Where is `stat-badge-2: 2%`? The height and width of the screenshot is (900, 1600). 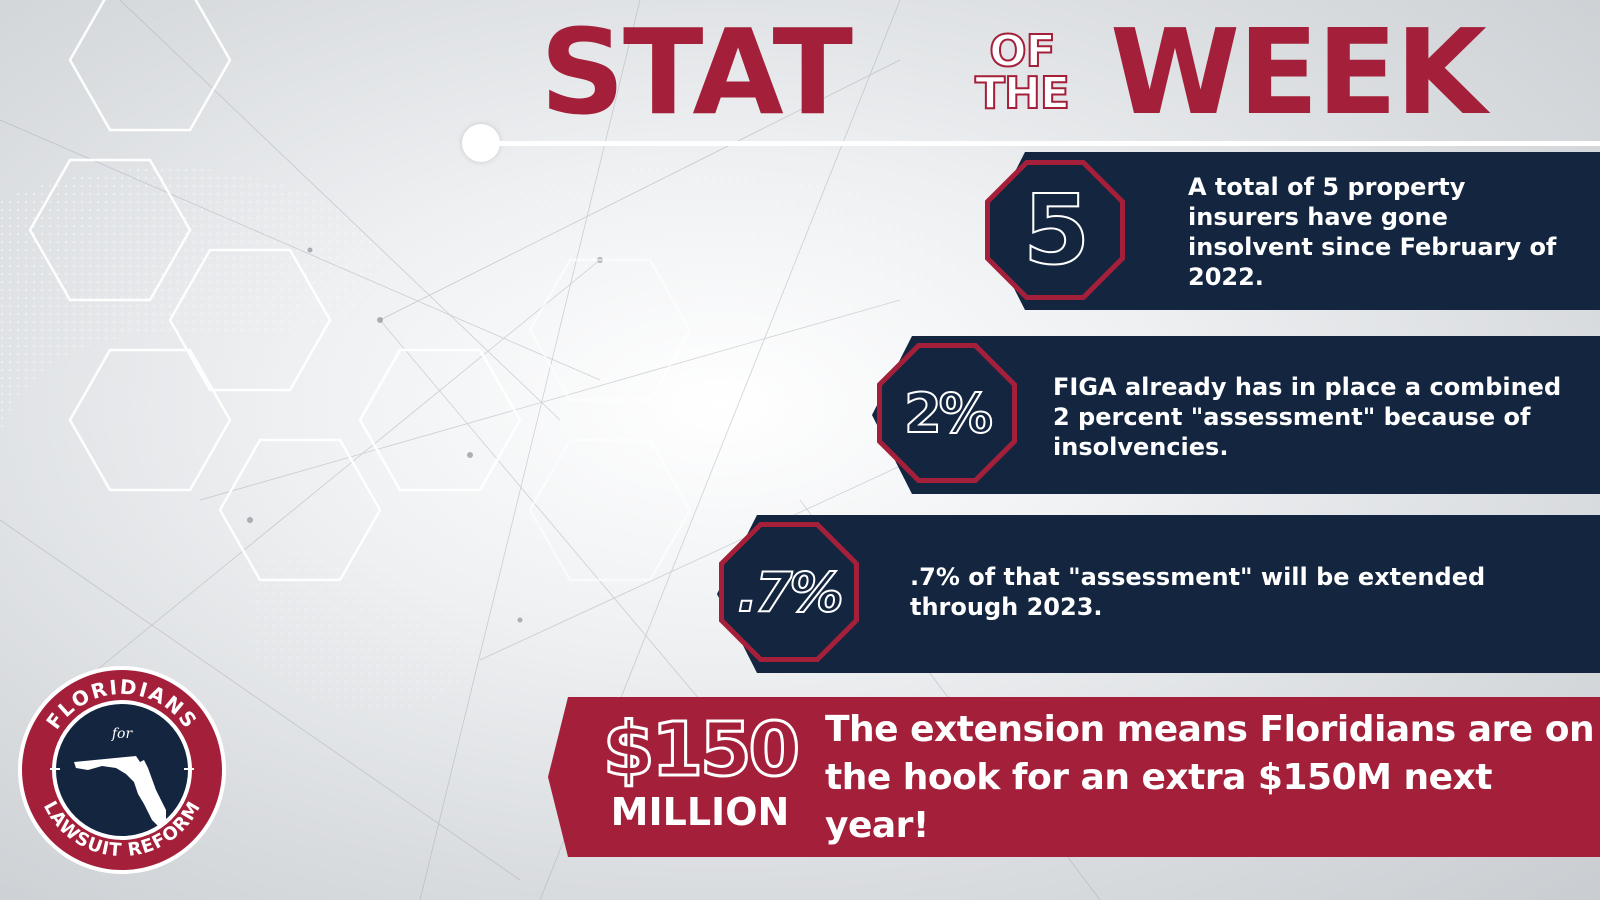
stat-badge-2: 2% is located at coordinates (947, 413).